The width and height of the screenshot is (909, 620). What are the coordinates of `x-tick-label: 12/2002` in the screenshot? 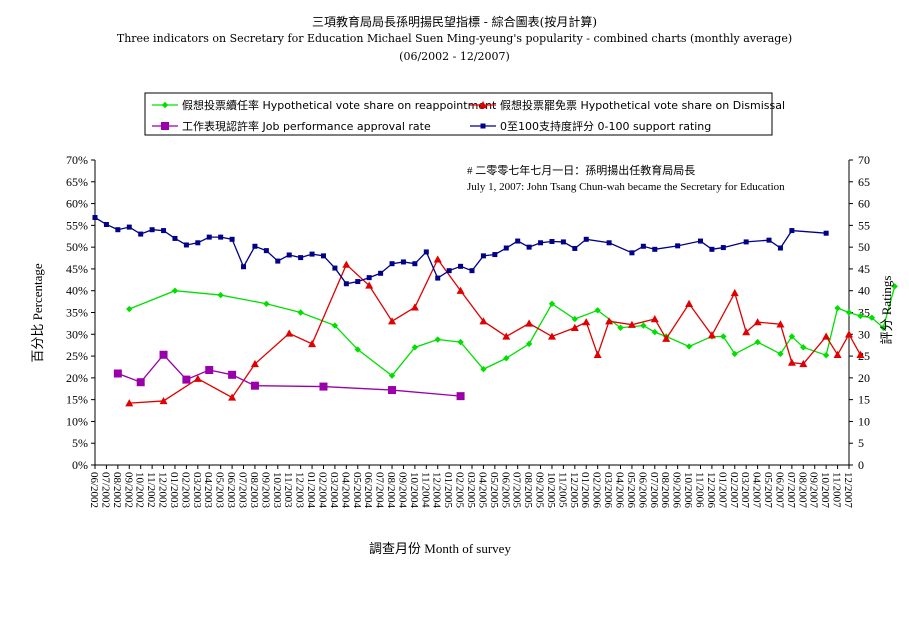 It's located at (163, 490).